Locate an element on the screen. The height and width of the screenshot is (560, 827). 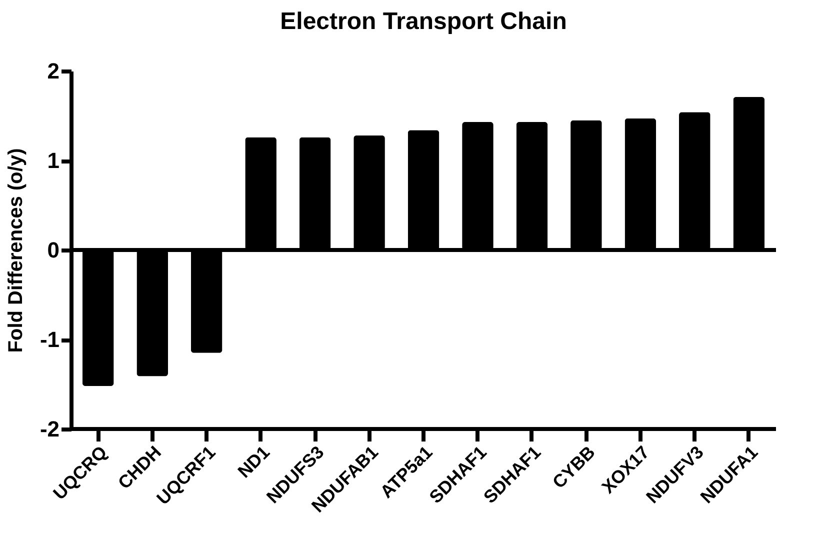
y-tick-label: -1 is located at coordinates (50, 339).